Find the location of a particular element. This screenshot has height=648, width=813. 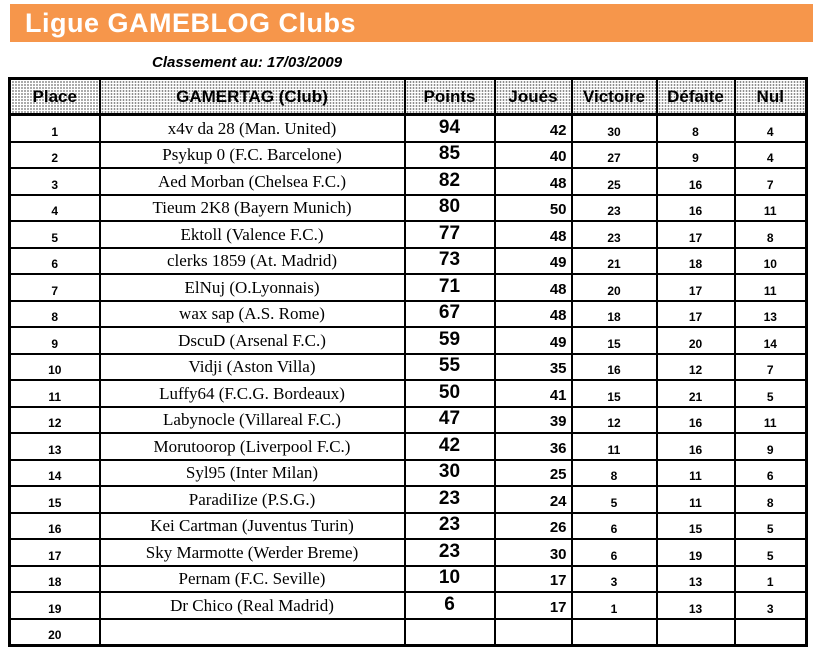

cell-points: 94 is located at coordinates (449, 128).